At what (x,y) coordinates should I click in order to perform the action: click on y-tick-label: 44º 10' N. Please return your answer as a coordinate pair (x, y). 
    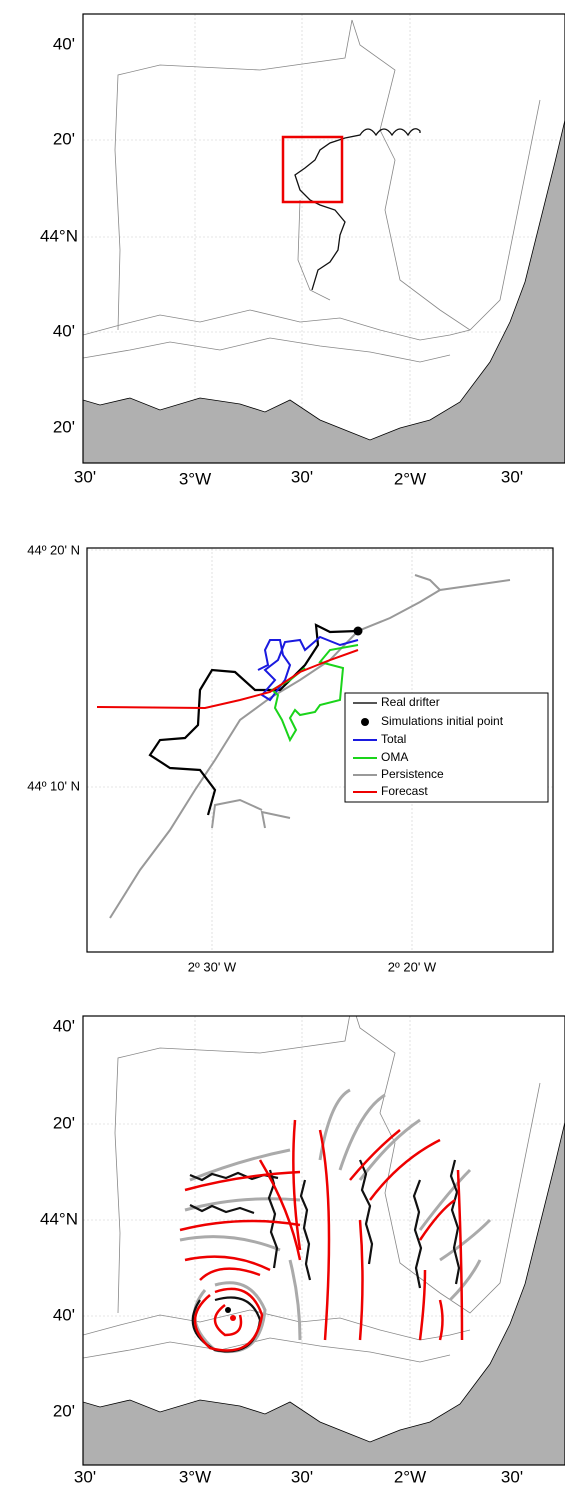
    Looking at the image, I should click on (53, 785).